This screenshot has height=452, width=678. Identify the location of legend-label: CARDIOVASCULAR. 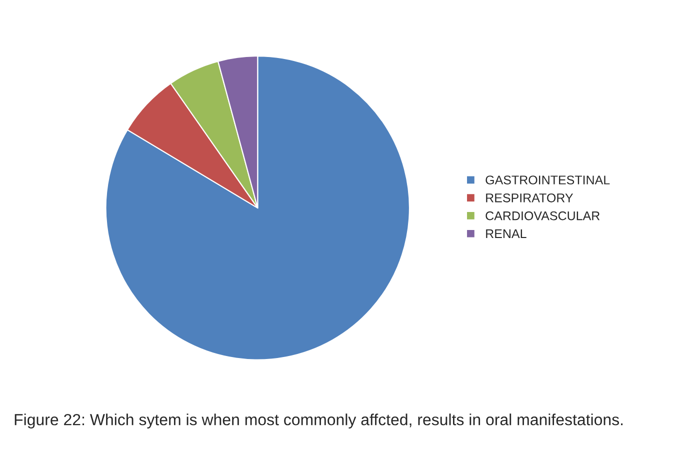
(543, 215).